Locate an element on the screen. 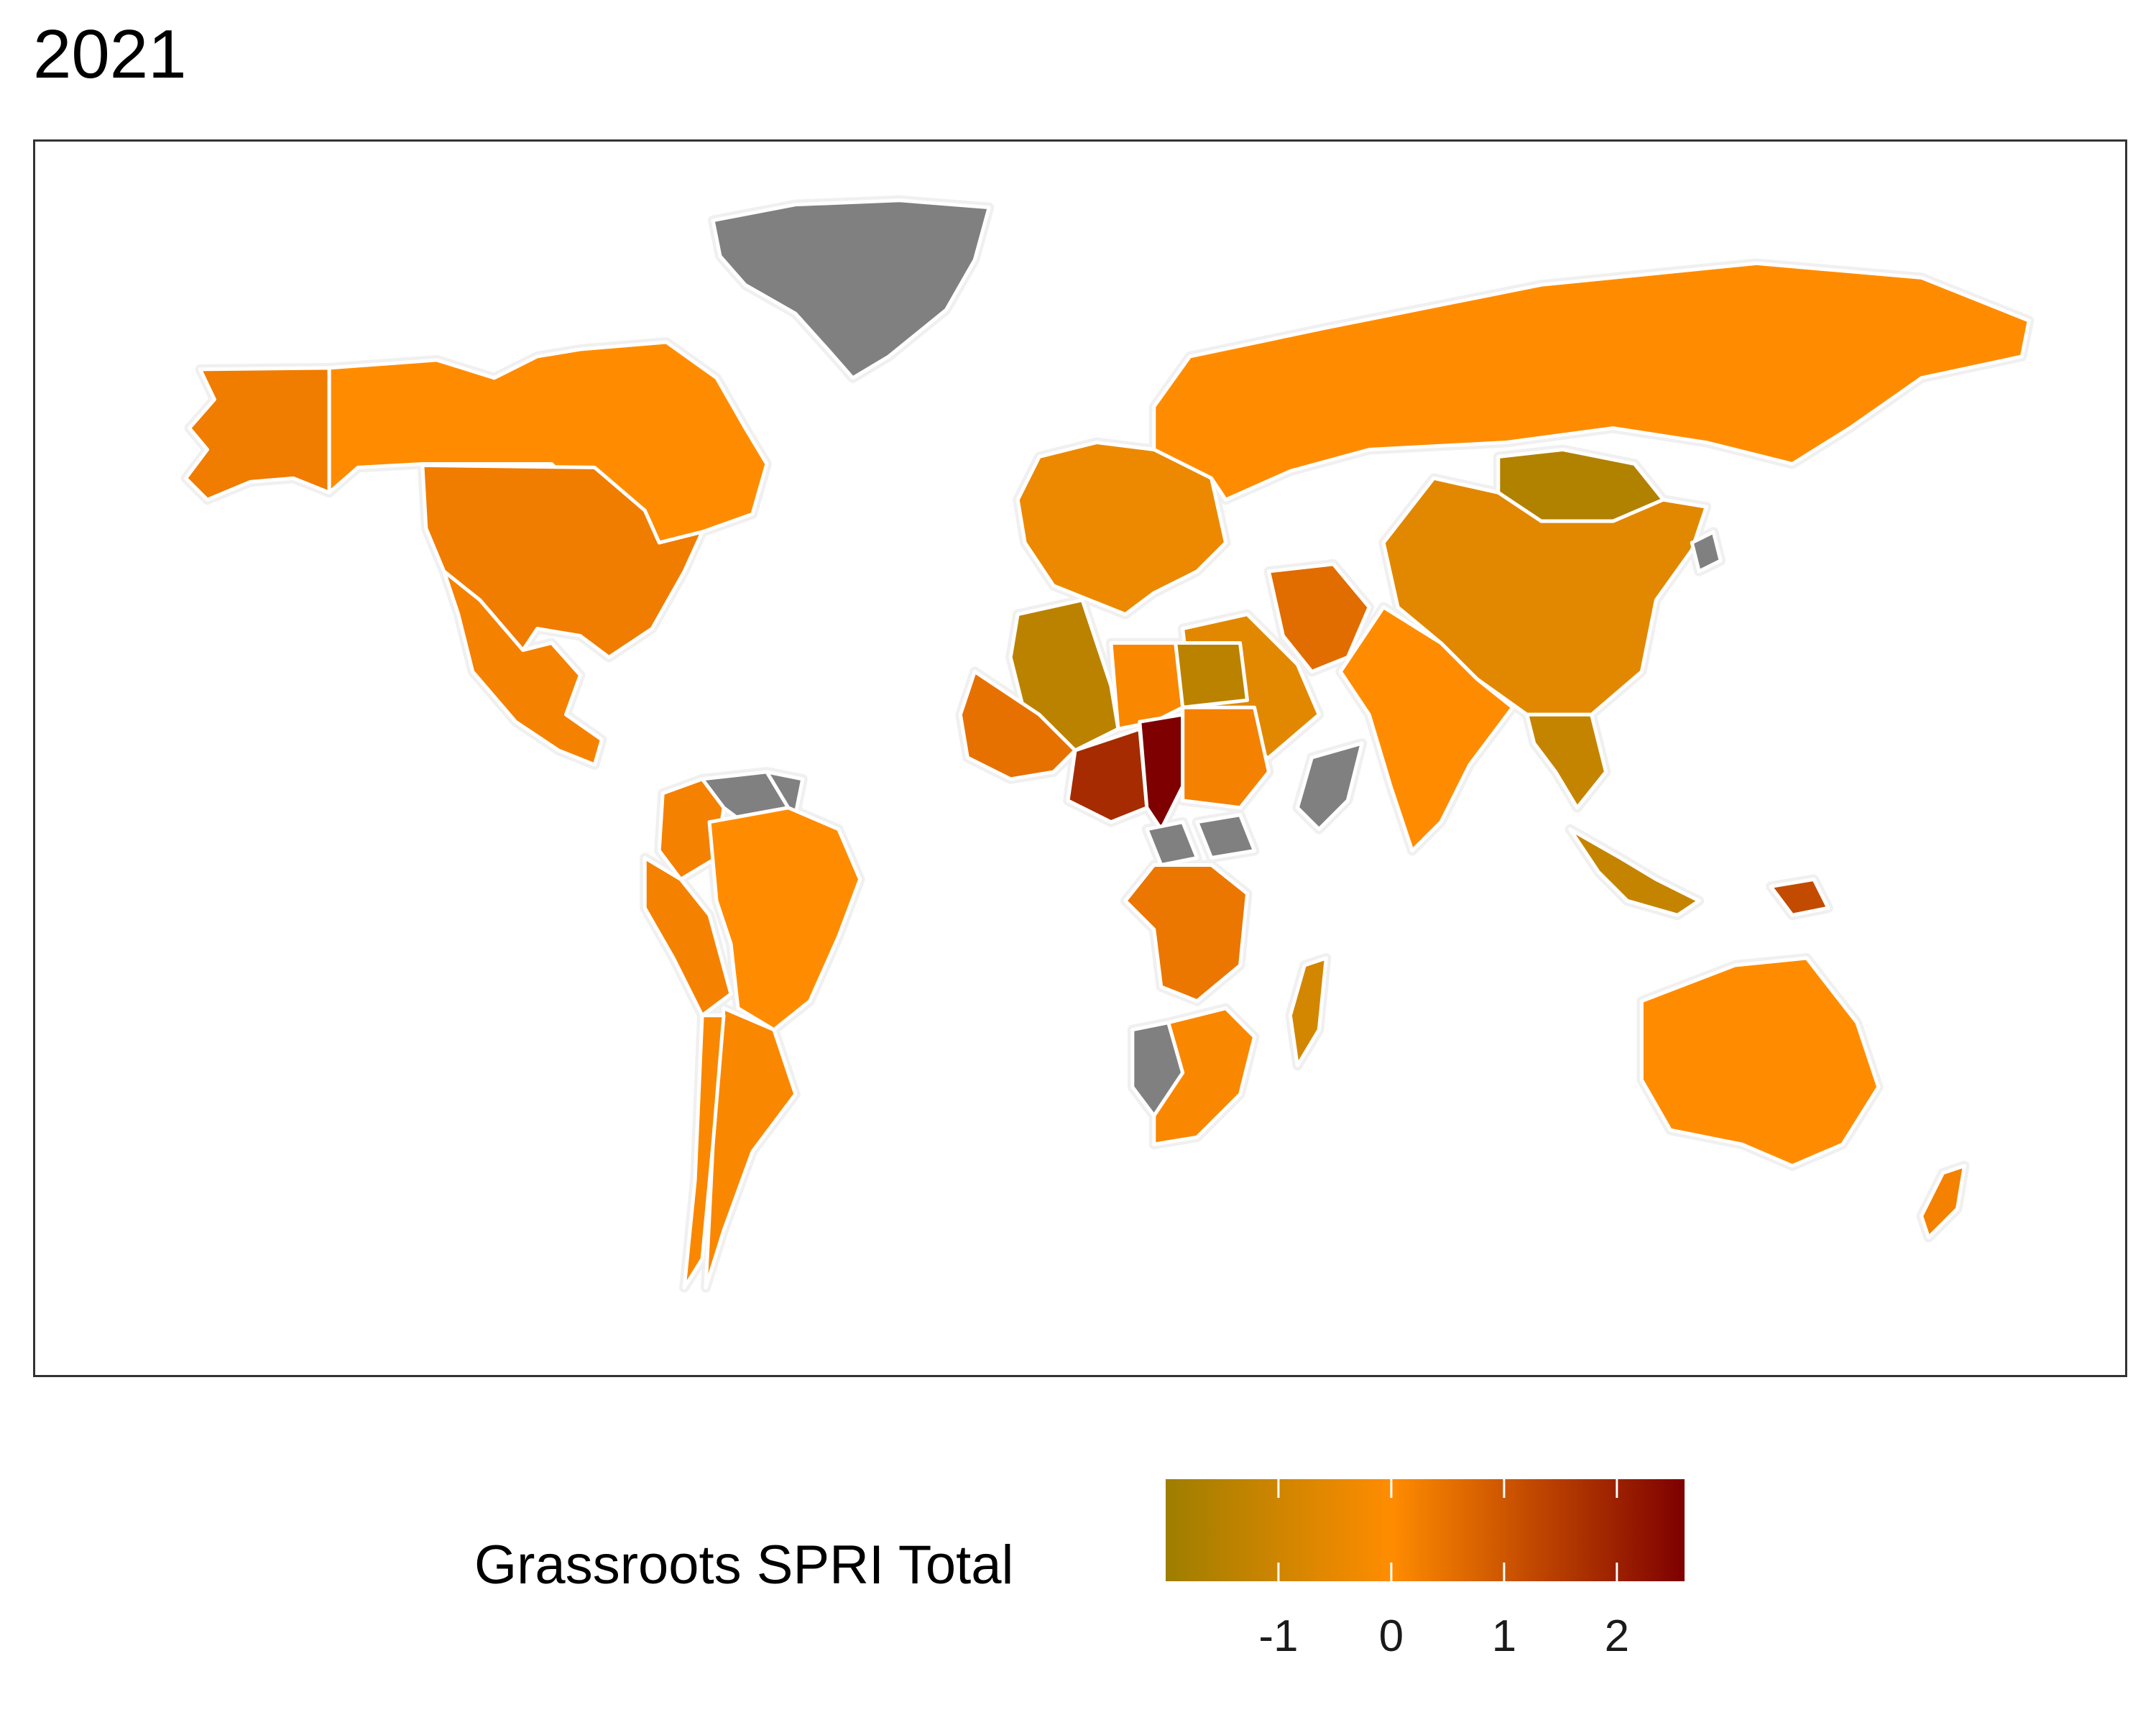 The image size is (2156, 1725). region-north-korea is located at coordinates (1706, 552).